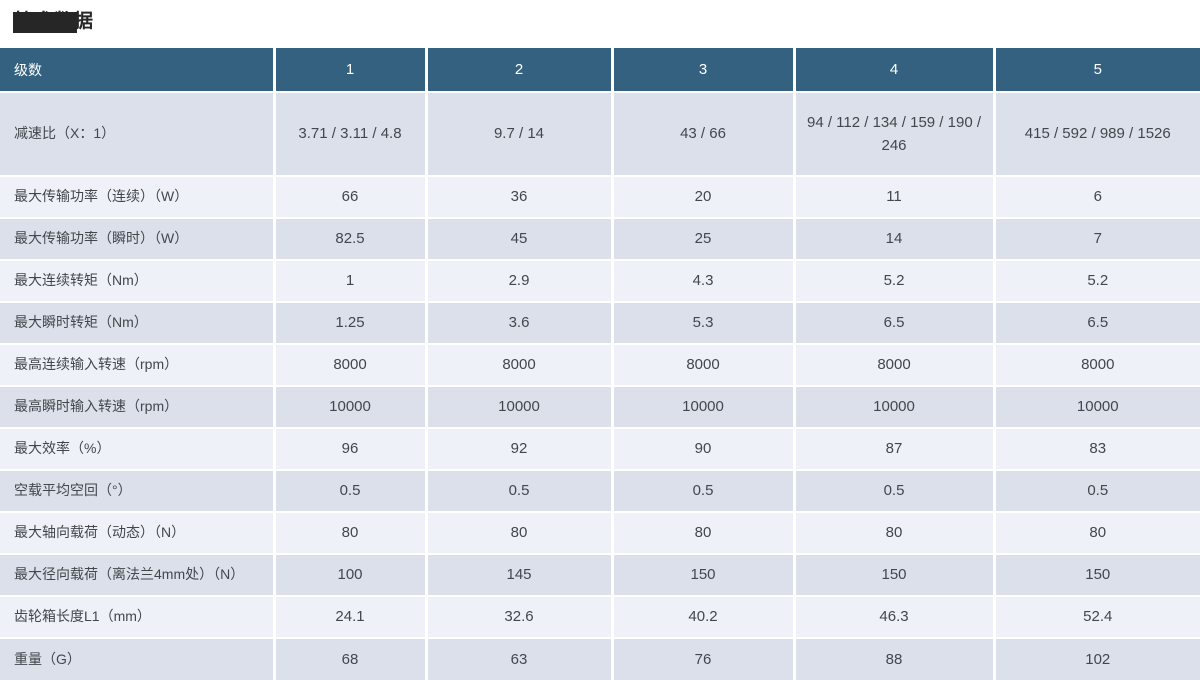 The image size is (1200, 680). What do you see at coordinates (600, 532) in the screenshot?
I see `table-row: 最大轴向载荷（动态）（N） 80 80 80 80 80` at bounding box center [600, 532].